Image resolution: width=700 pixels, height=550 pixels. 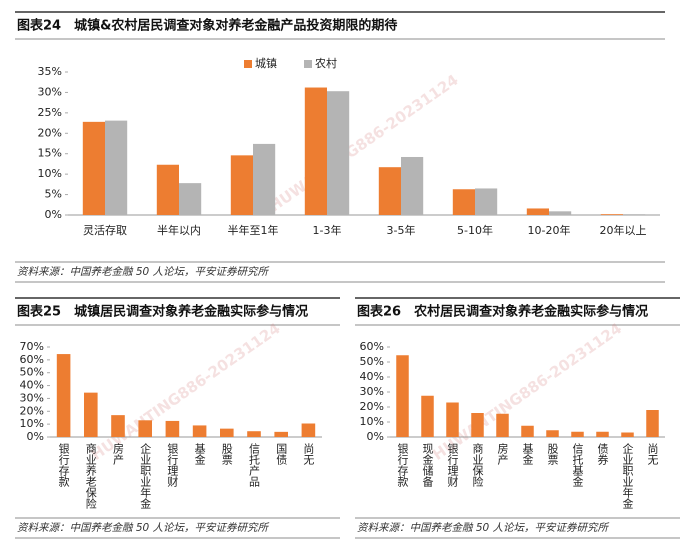 I want to click on legend-label: 农村, so click(x=326, y=63).